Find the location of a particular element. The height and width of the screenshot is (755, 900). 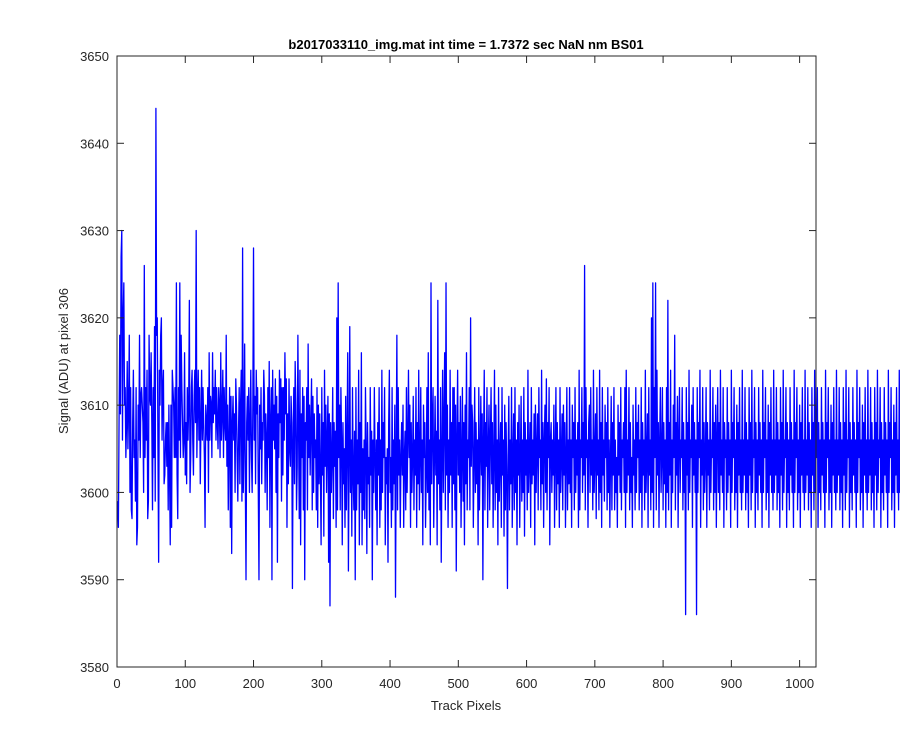

x-tick-label: 1000 is located at coordinates (799, 683).